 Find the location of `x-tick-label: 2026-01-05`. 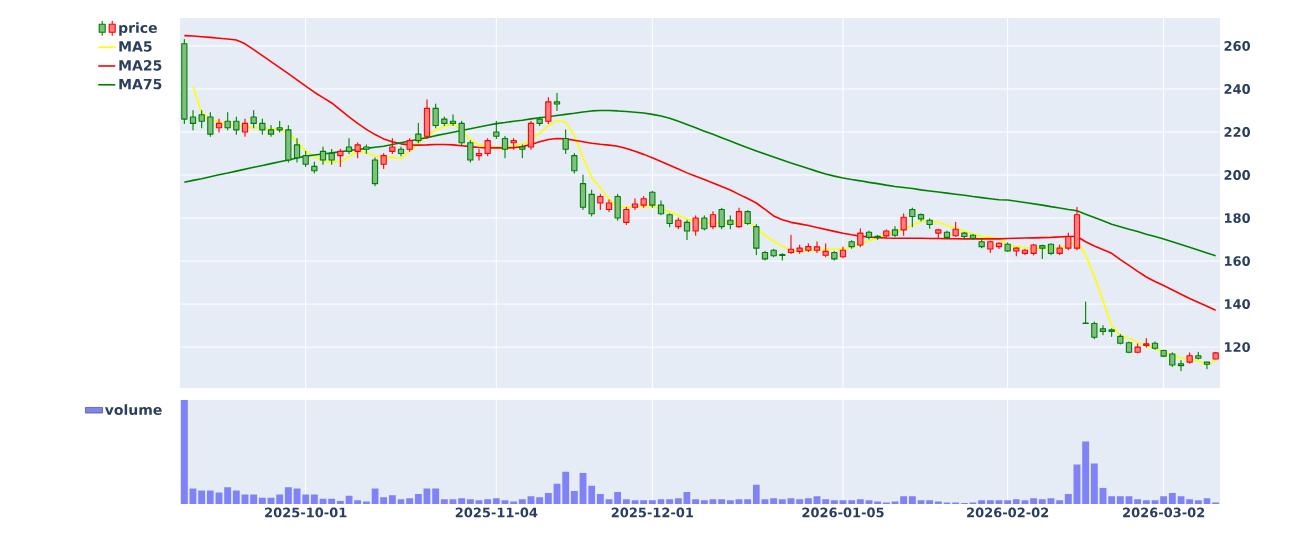

x-tick-label: 2026-01-05 is located at coordinates (843, 512).